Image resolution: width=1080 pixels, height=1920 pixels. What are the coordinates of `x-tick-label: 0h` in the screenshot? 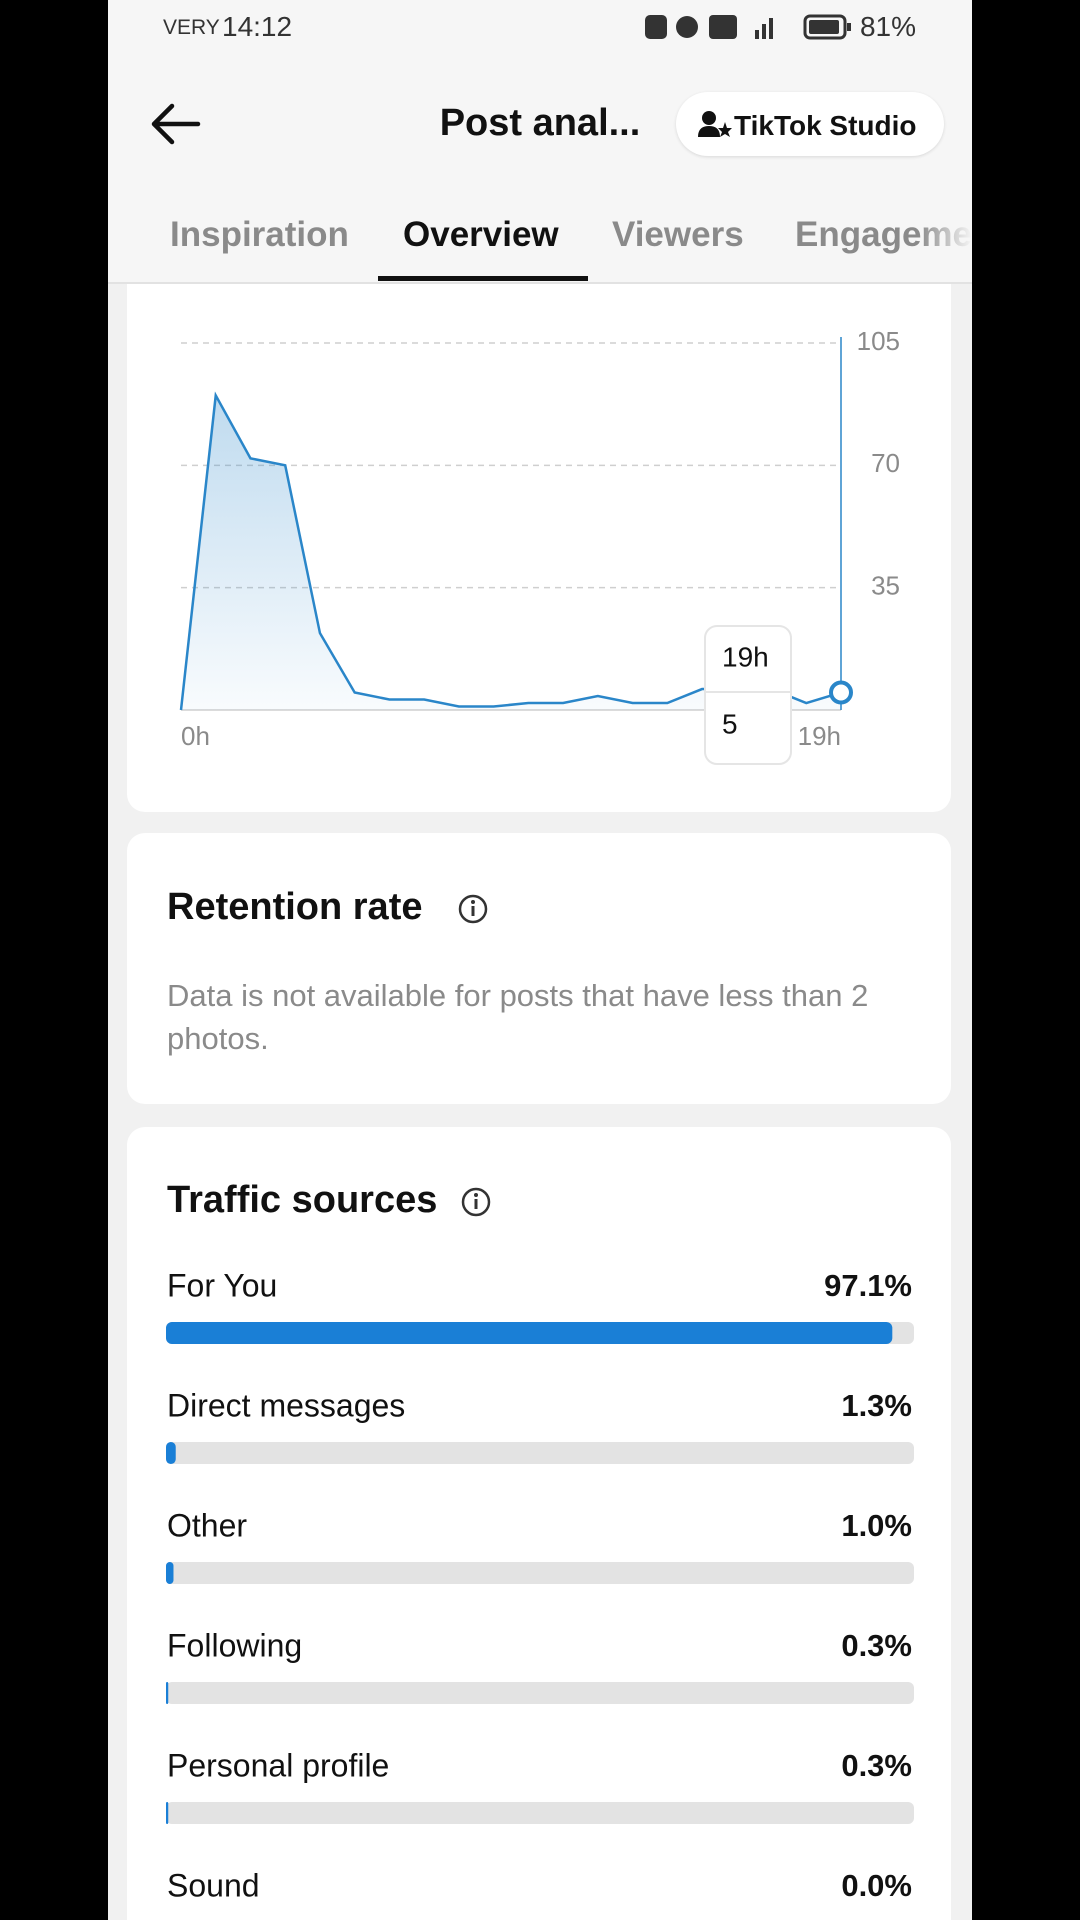 It's located at (195, 736).